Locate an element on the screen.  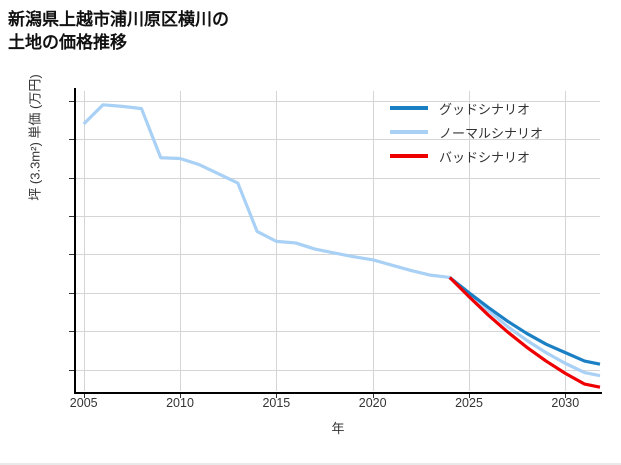
page-title: 新潟県上越市浦川原区横川の 土地の価格推移 is located at coordinates (118, 31).